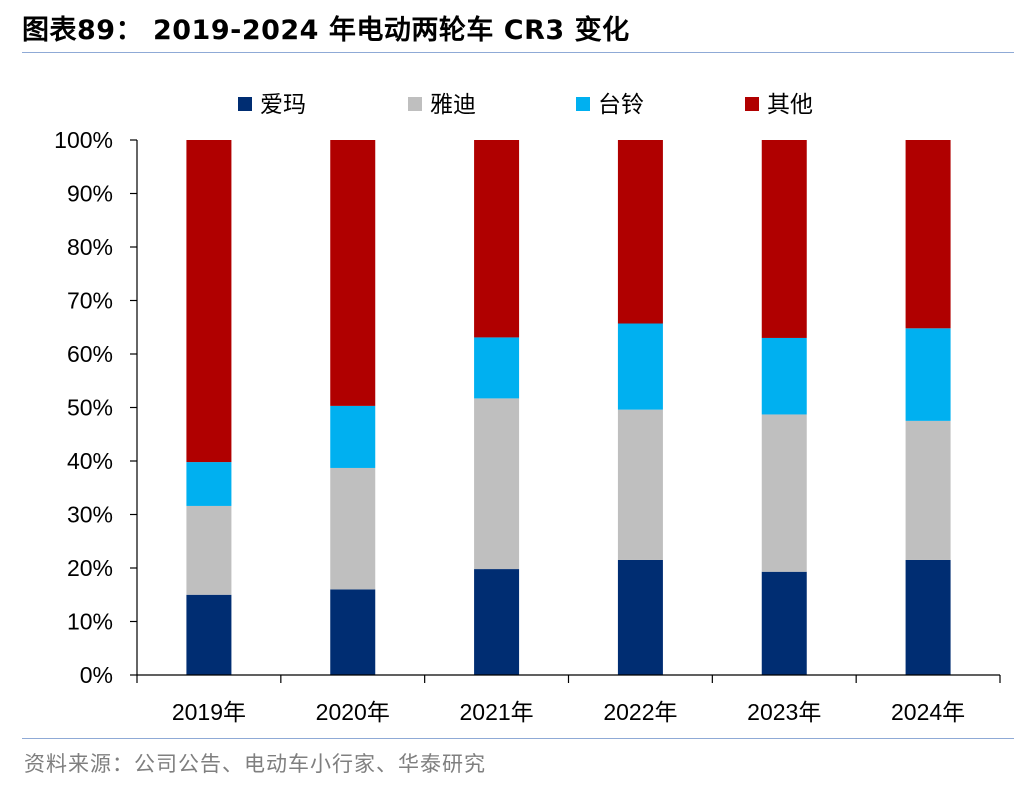  I want to click on x-tick-label: 2020年, so click(353, 712).